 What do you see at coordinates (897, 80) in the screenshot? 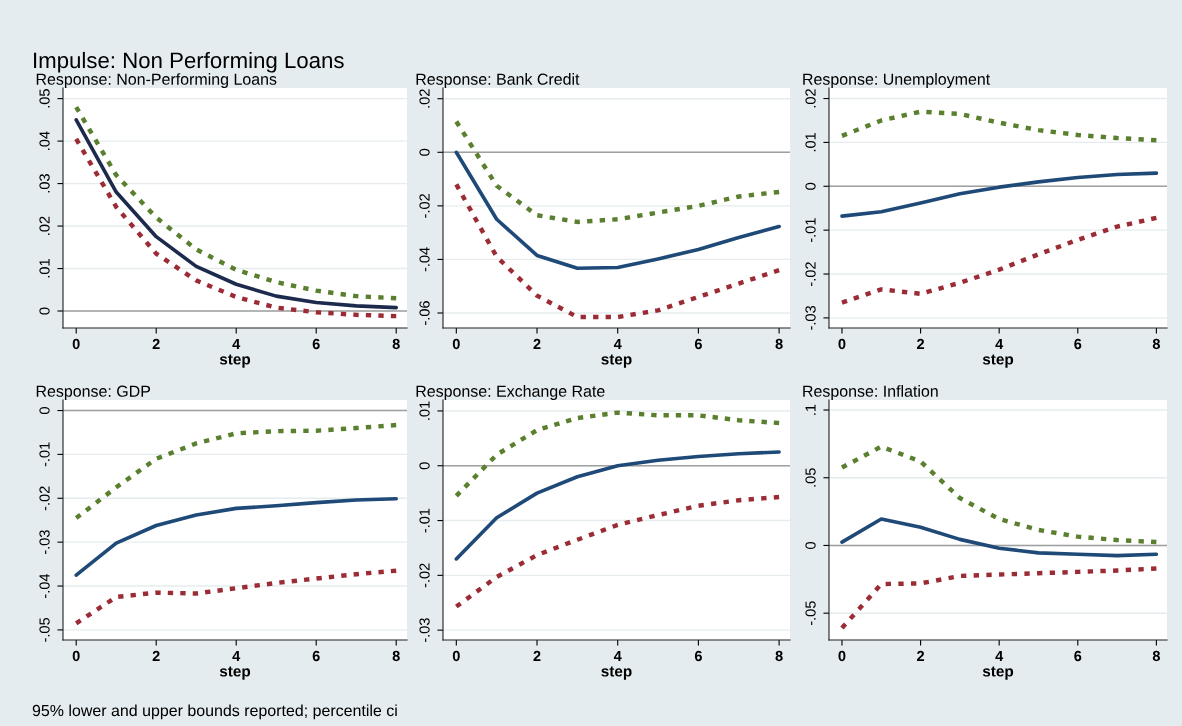
I see `chart-title: Response: Unemployment` at bounding box center [897, 80].